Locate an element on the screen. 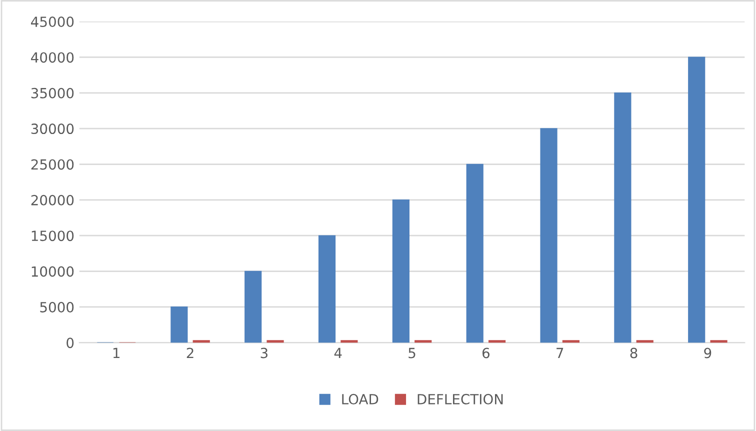  x-tick-label: 2 is located at coordinates (190, 353).